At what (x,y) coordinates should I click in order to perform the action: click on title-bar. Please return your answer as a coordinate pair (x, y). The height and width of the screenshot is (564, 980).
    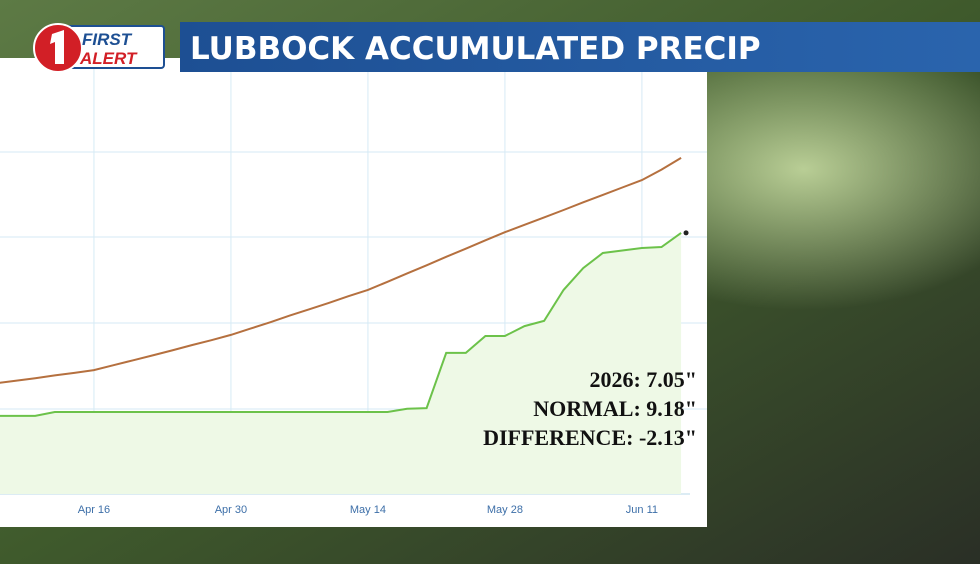
    Looking at the image, I should click on (580, 47).